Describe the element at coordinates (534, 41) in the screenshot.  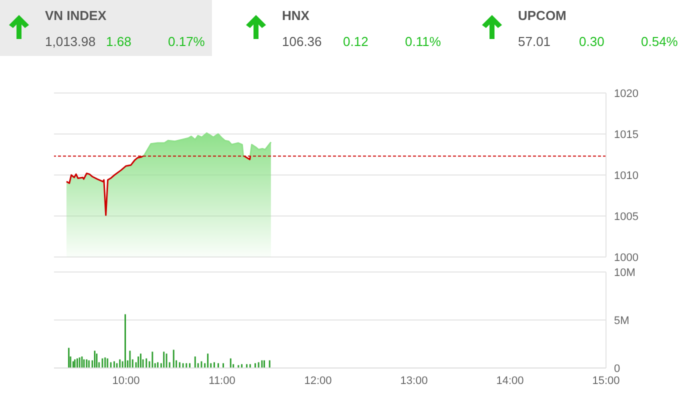
I see `text: 57.01` at that location.